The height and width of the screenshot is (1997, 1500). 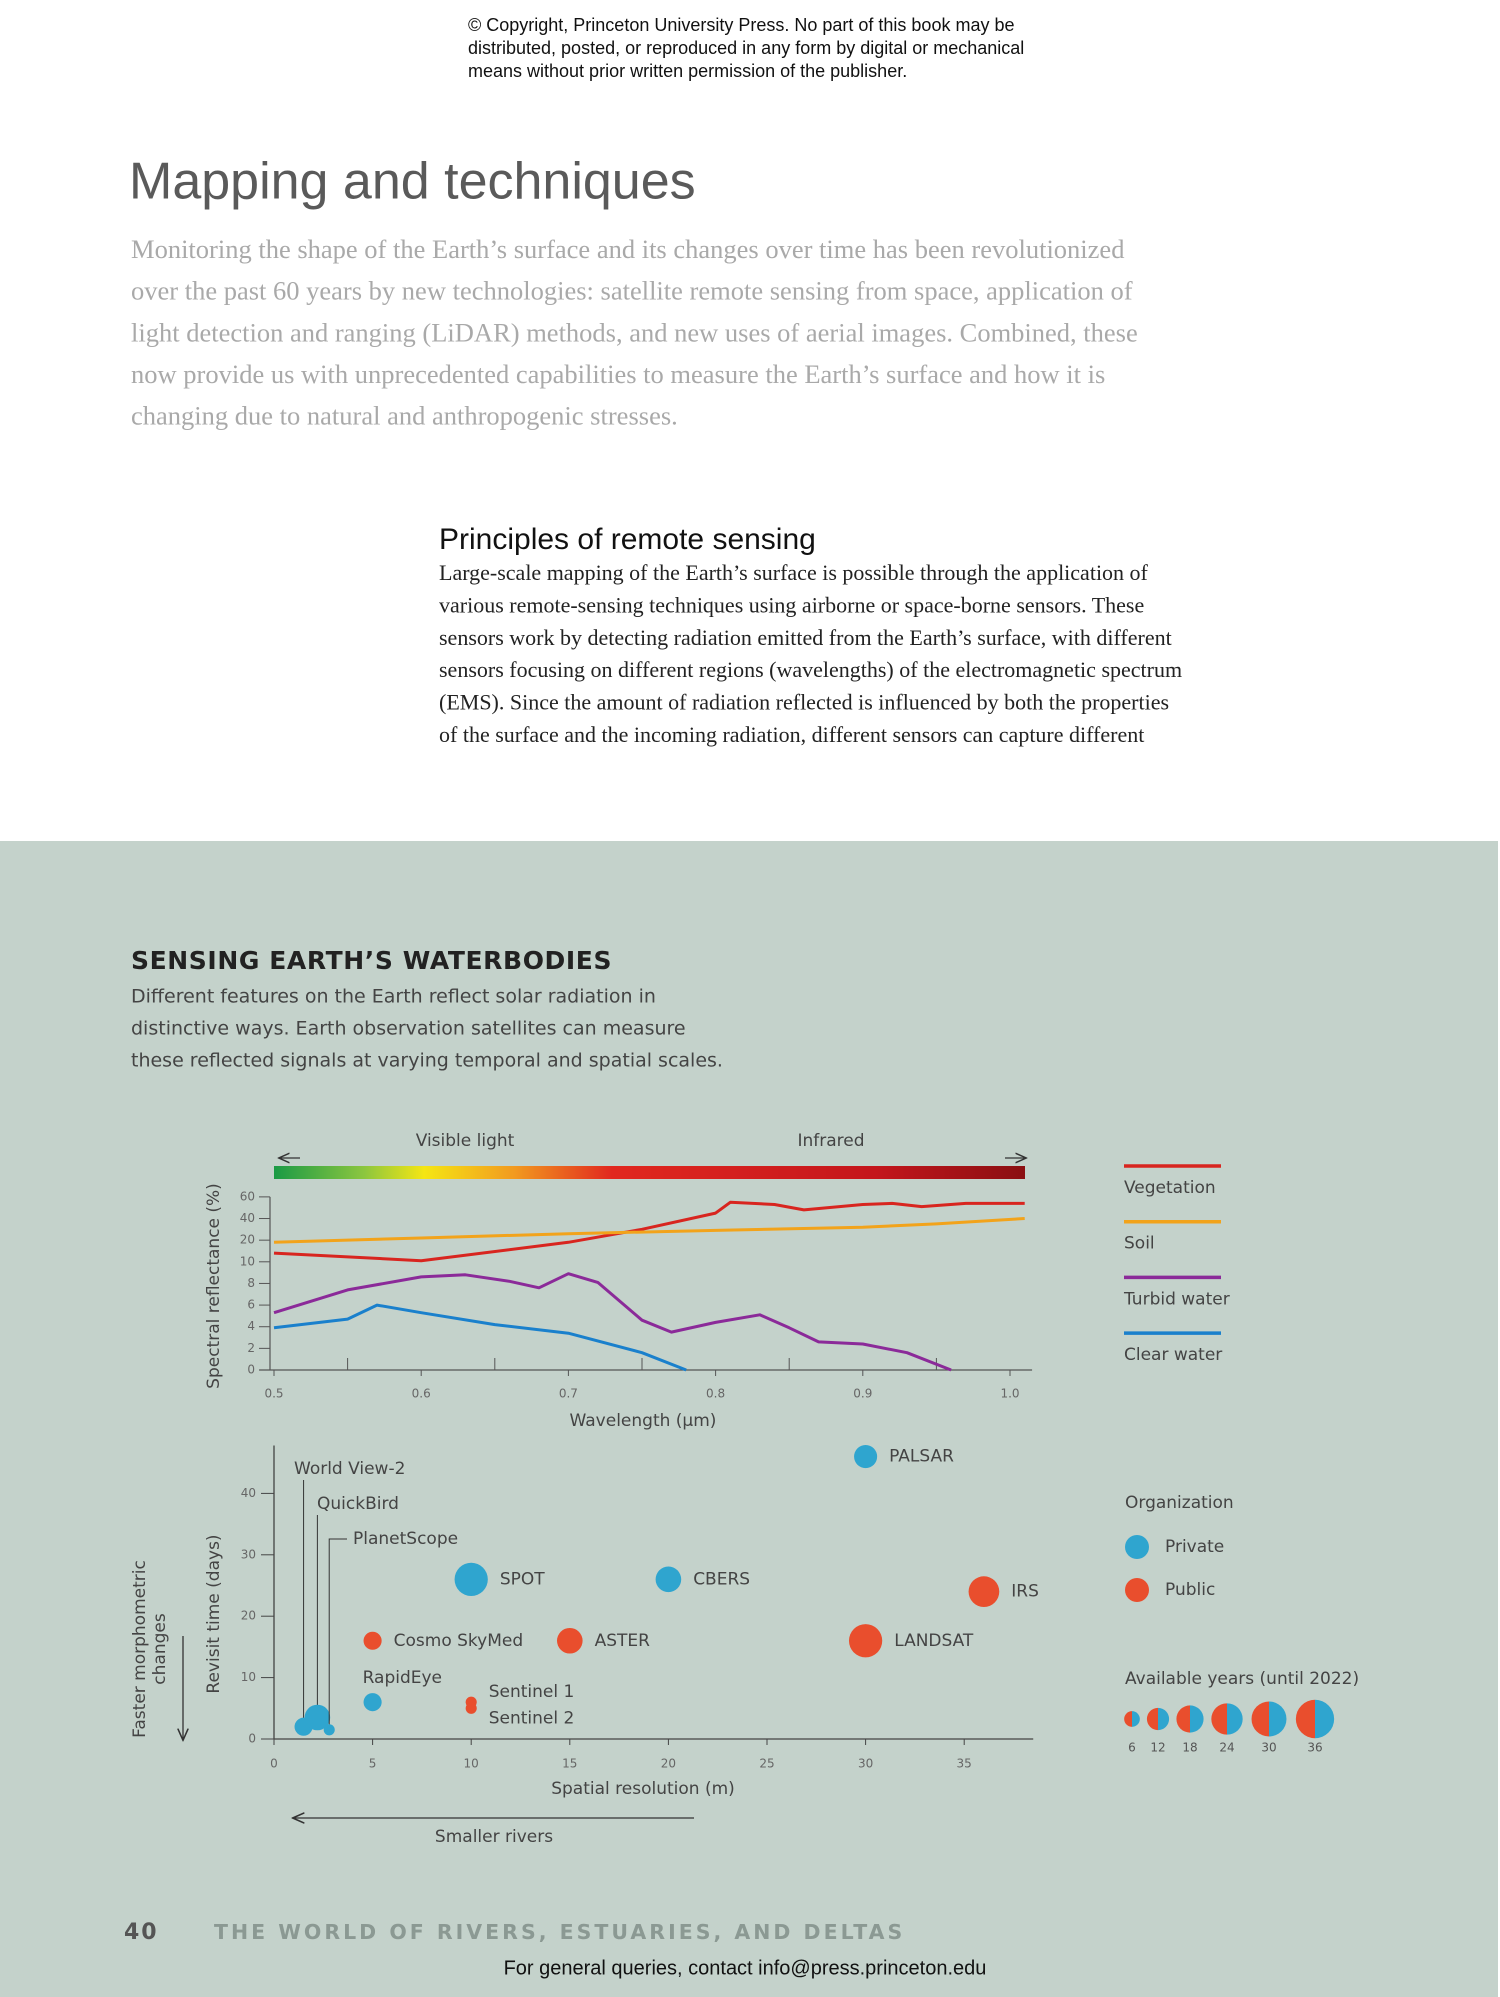 What do you see at coordinates (1179, 1503) in the screenshot?
I see `legend-title: Organization` at bounding box center [1179, 1503].